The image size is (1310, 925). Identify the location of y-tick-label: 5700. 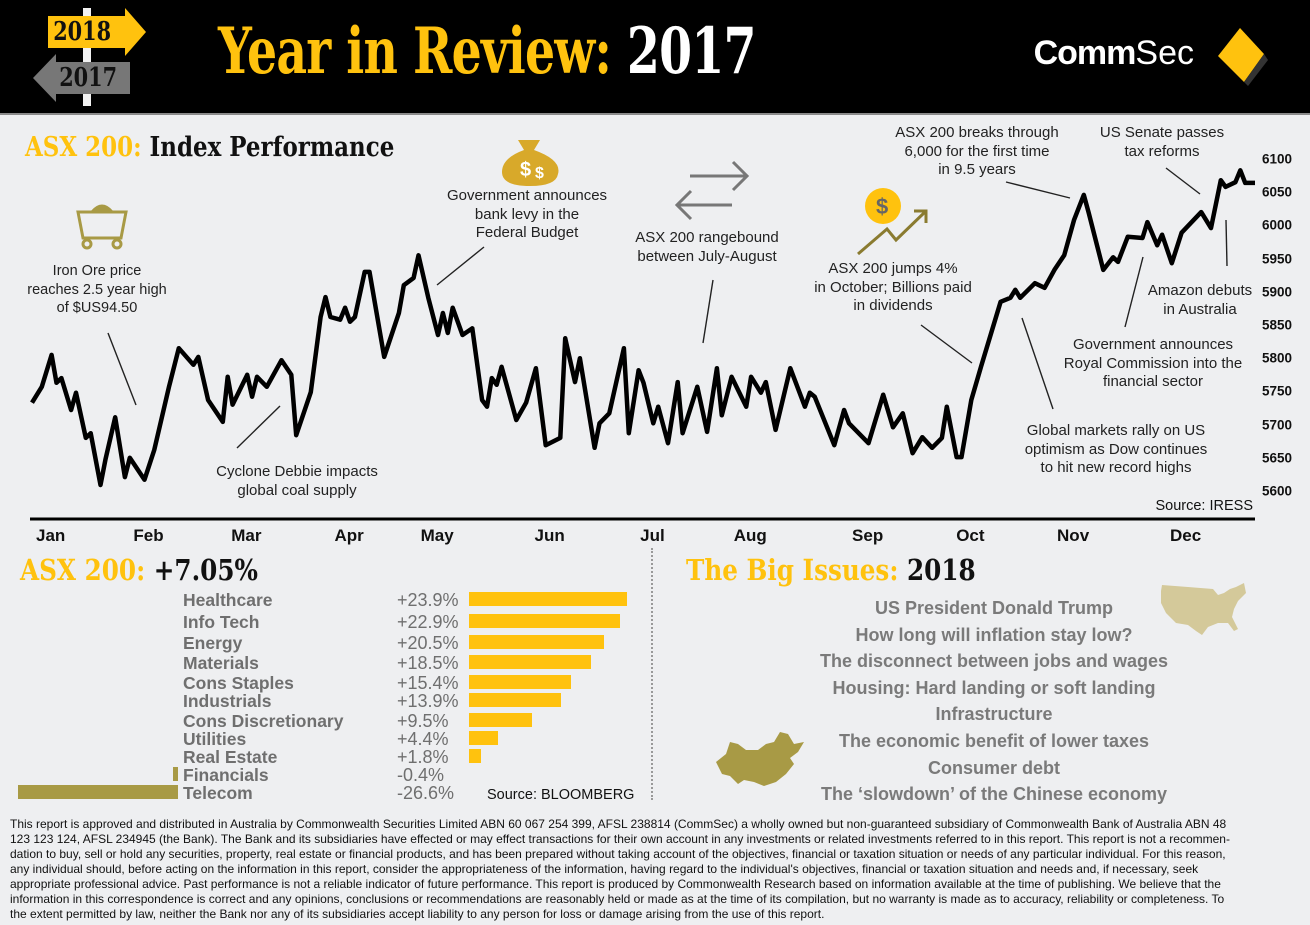
(1277, 425).